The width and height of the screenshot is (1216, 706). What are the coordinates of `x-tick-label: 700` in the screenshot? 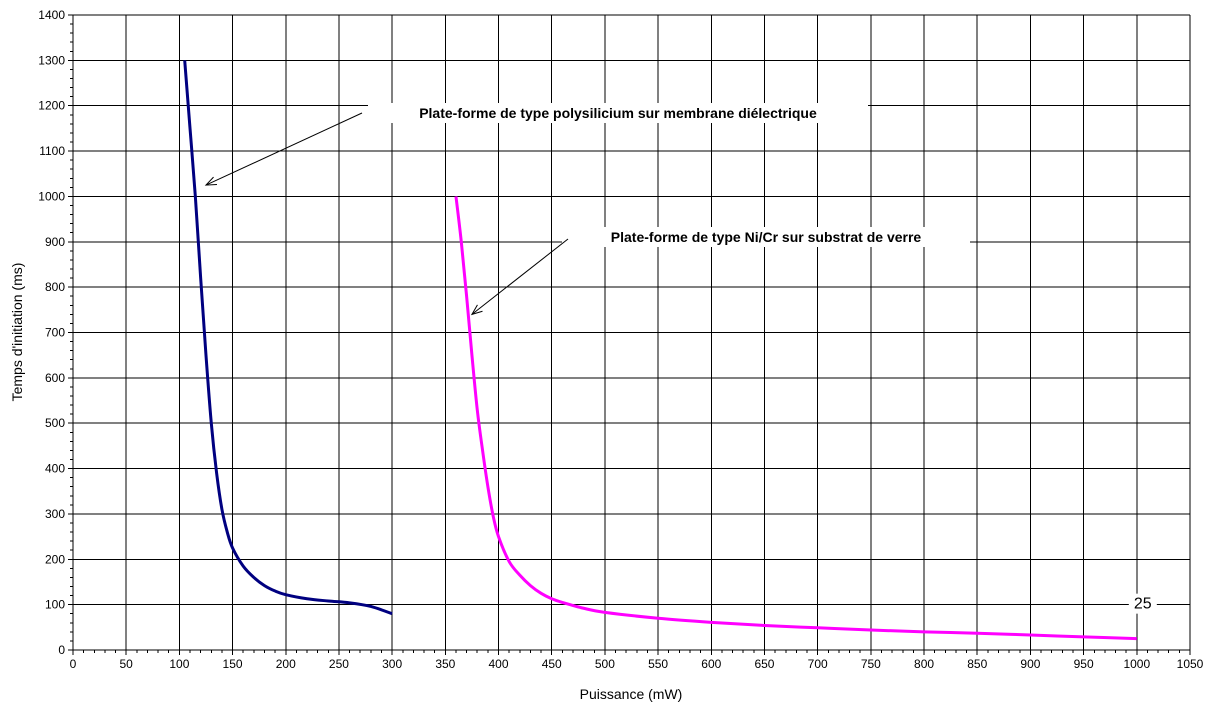 It's located at (818, 664).